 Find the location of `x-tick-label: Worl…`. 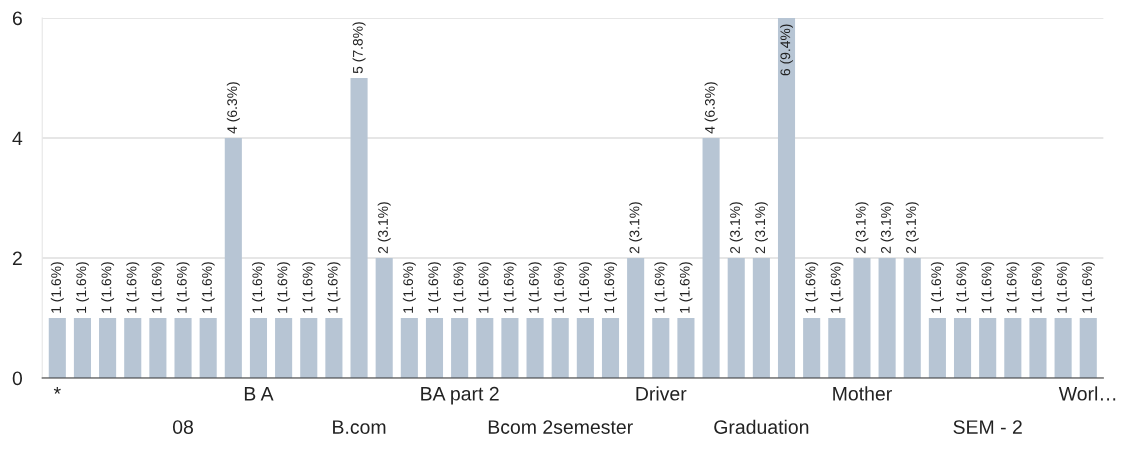

x-tick-label: Worl… is located at coordinates (1087, 393).